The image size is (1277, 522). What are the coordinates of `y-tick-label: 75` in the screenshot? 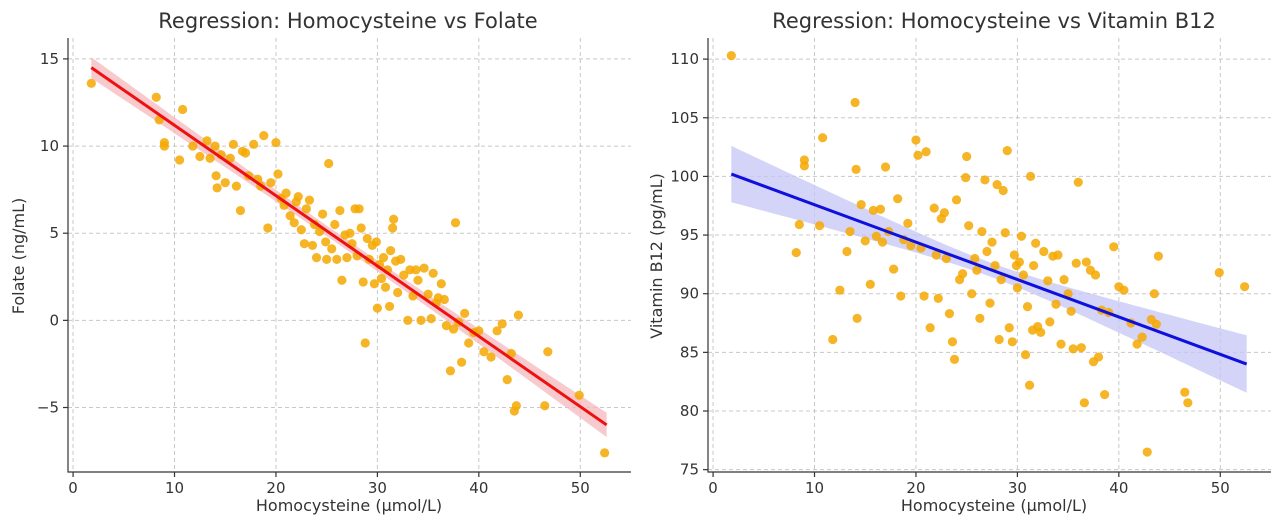 It's located at (689, 470).